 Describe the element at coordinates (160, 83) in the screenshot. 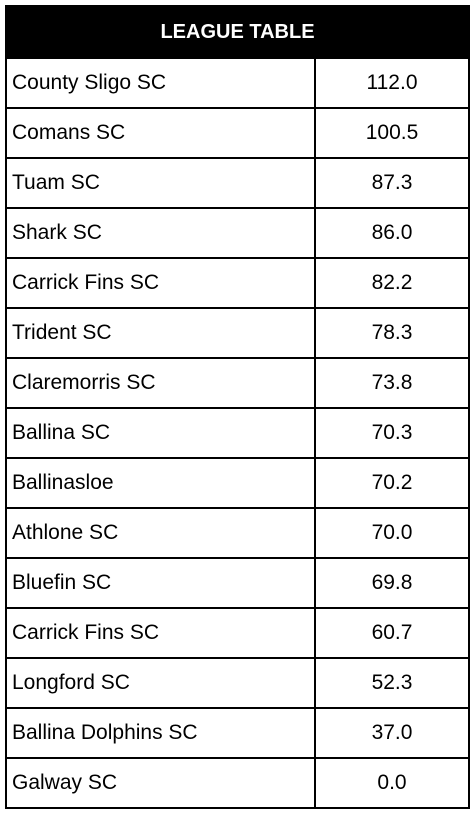

I see `team-name: County Sligo SC` at that location.